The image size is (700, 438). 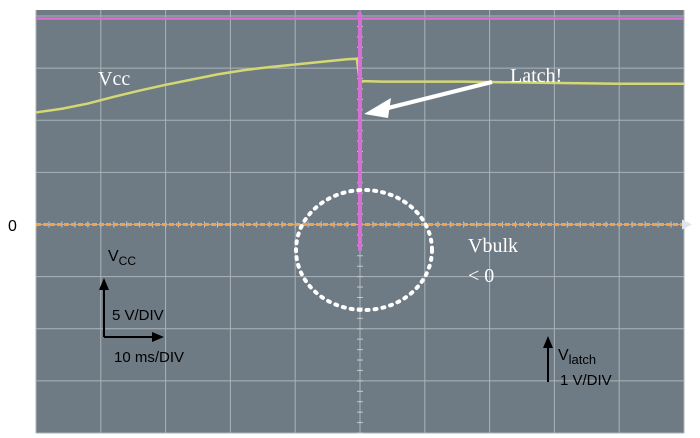 I want to click on zero-marker-label: 0, so click(x=12, y=226).